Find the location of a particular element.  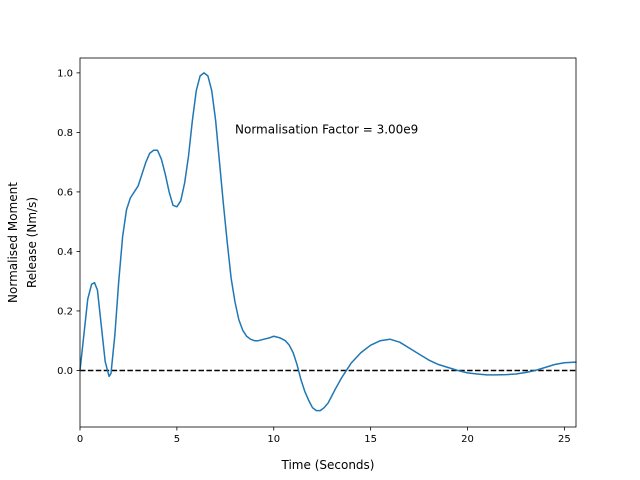

y-tick-label: 1.0 is located at coordinates (65, 73).